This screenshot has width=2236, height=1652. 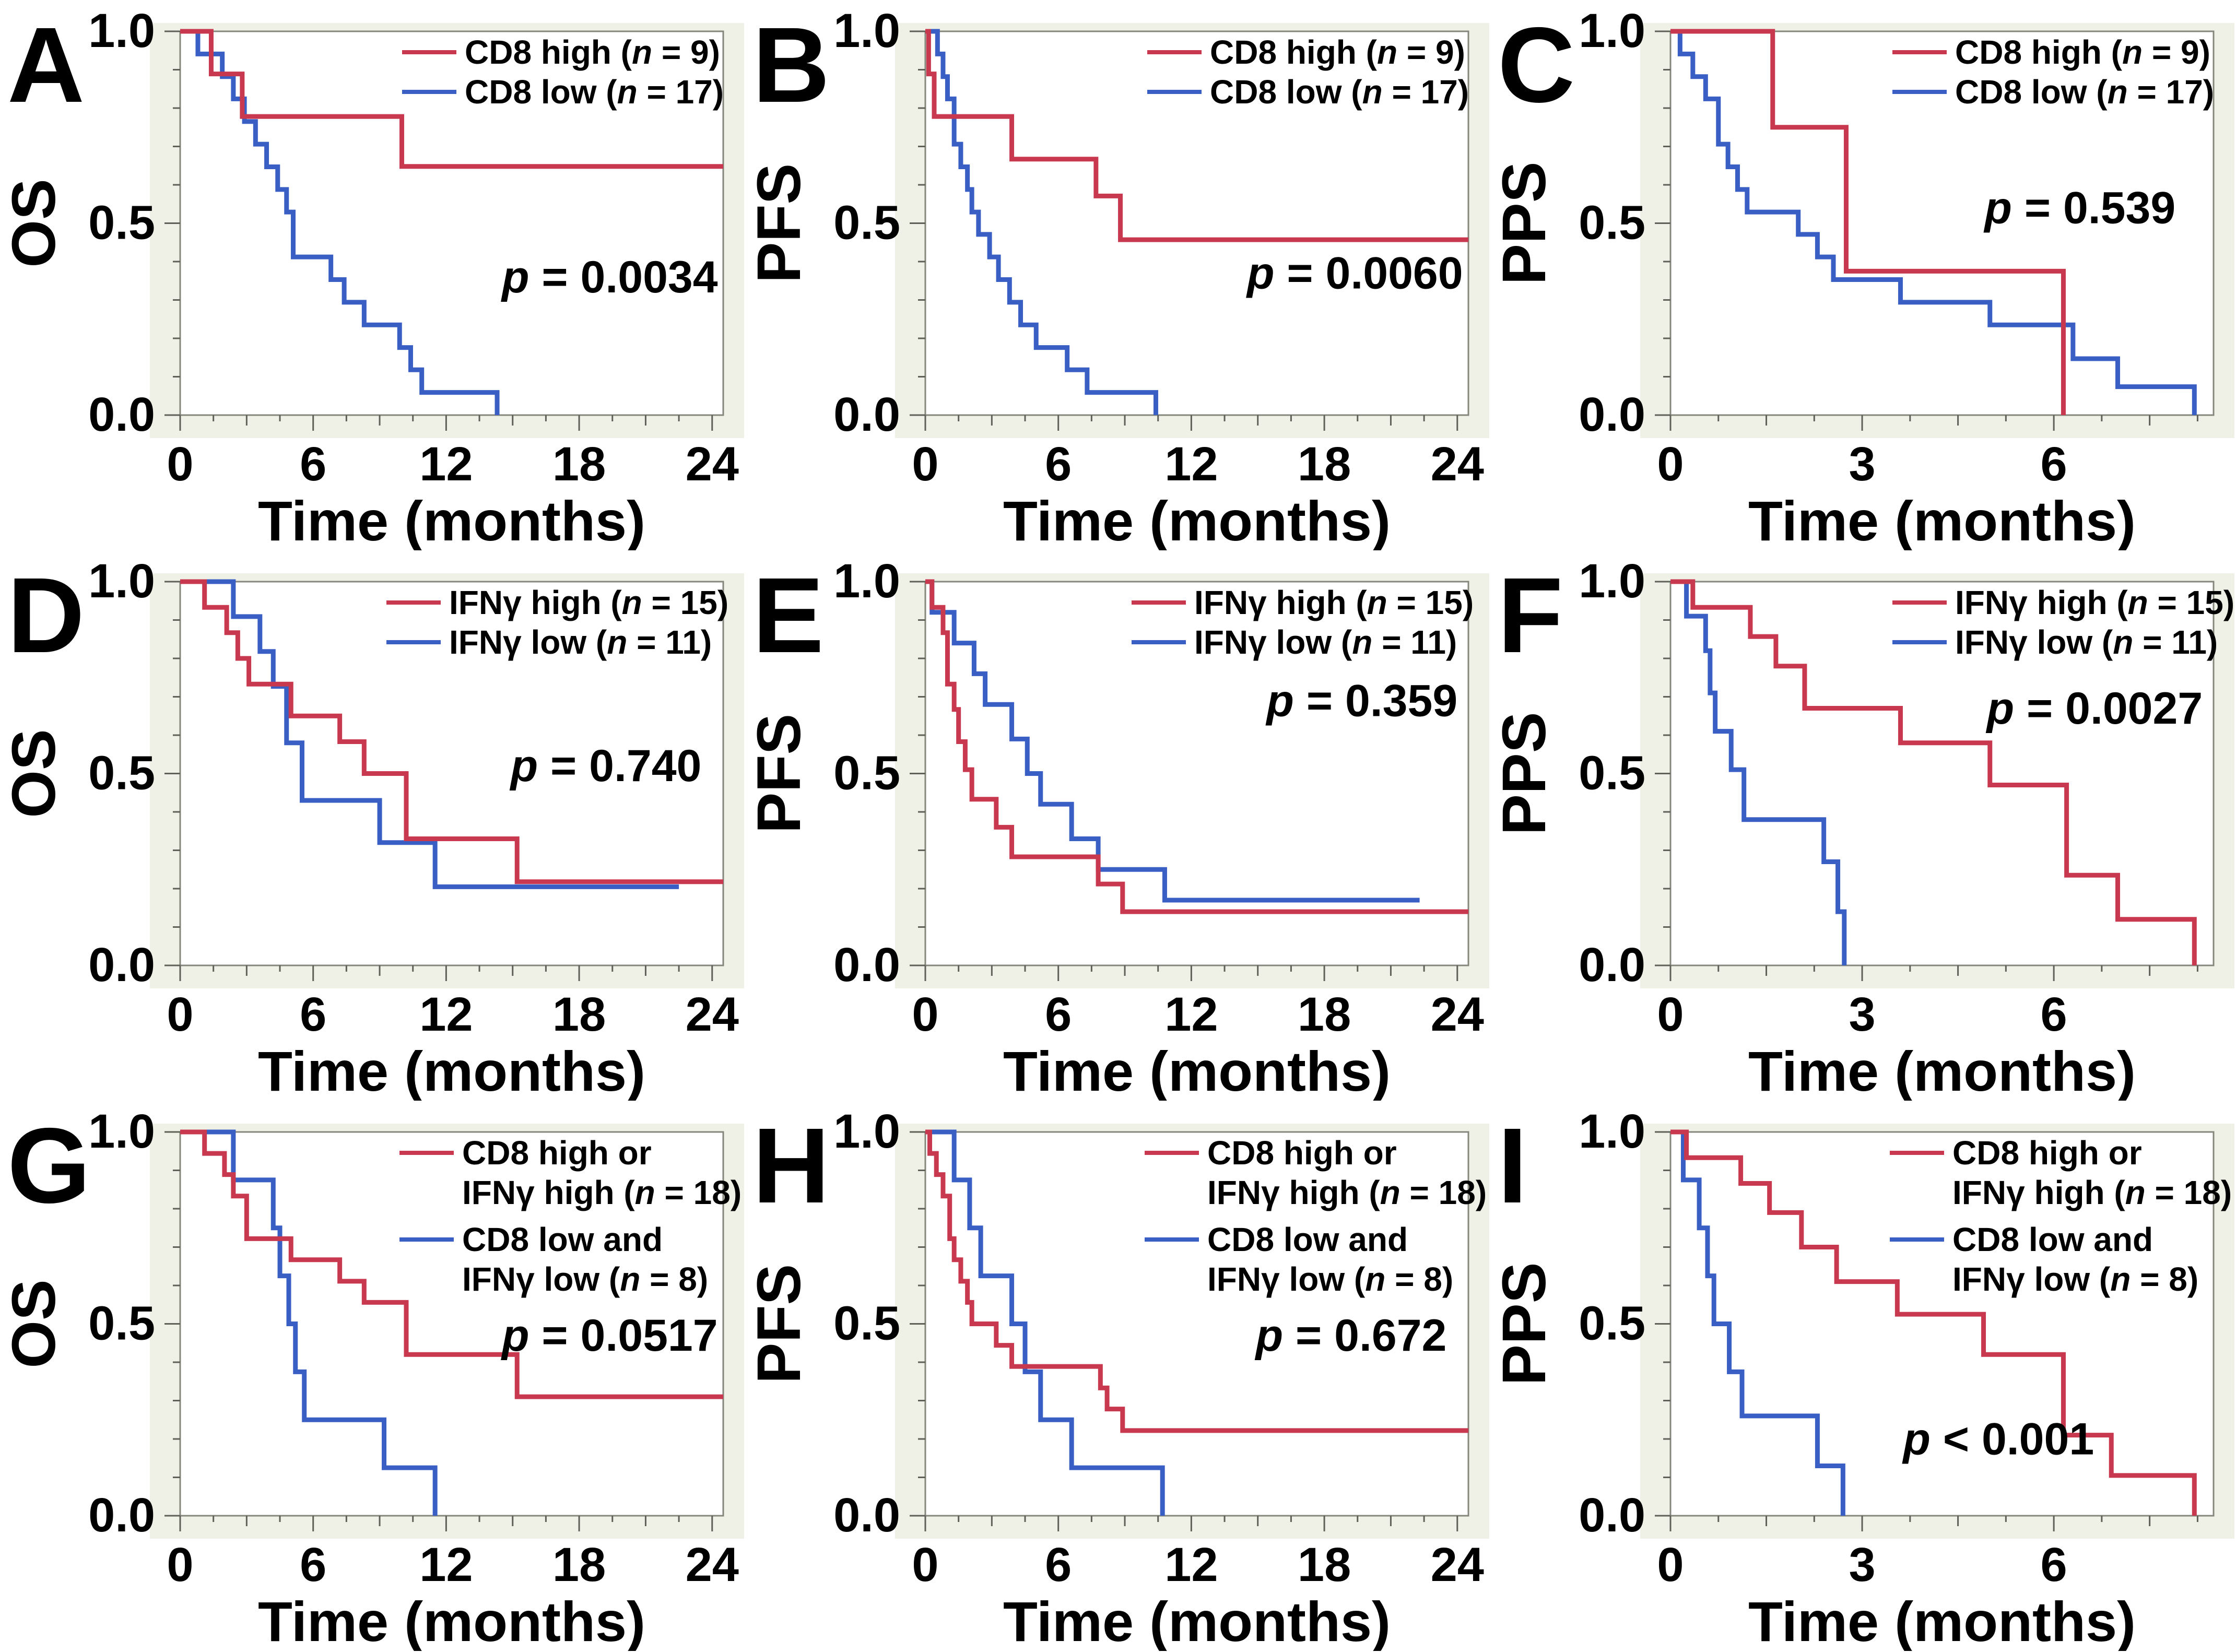 I want to click on p-value-text: = 0.672, so click(x=1365, y=1336).